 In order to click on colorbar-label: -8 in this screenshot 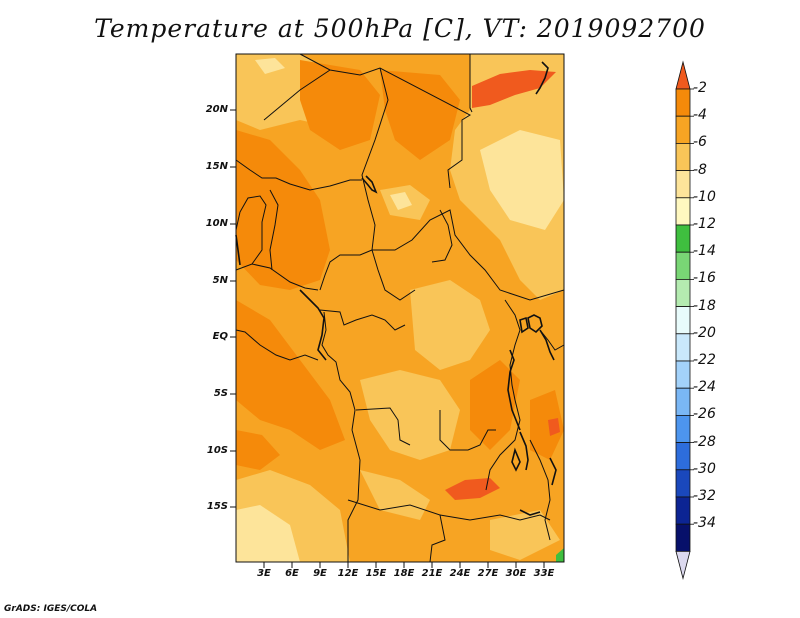, I will do `click(700, 169)`.